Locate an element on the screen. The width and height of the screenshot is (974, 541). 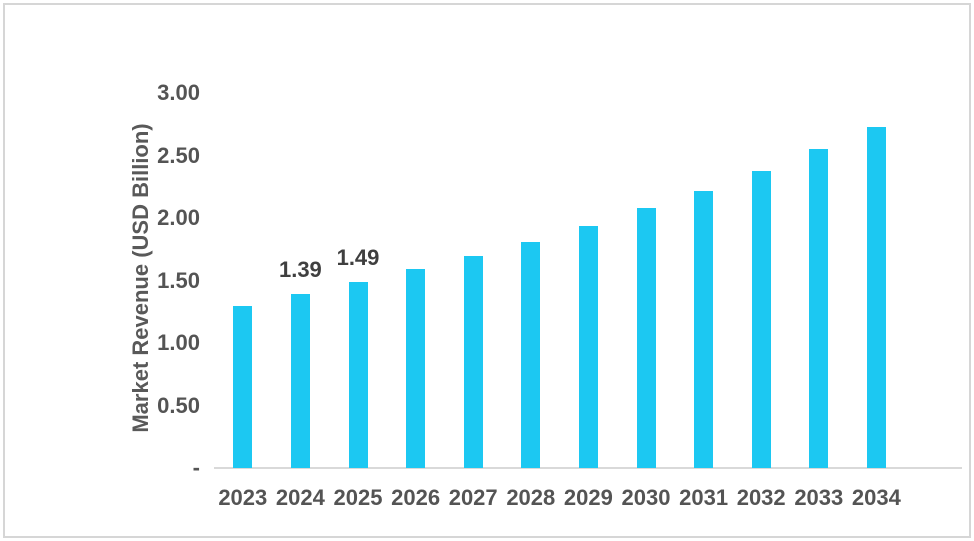
x-axis-tick-label: 2032 is located at coordinates (761, 497).